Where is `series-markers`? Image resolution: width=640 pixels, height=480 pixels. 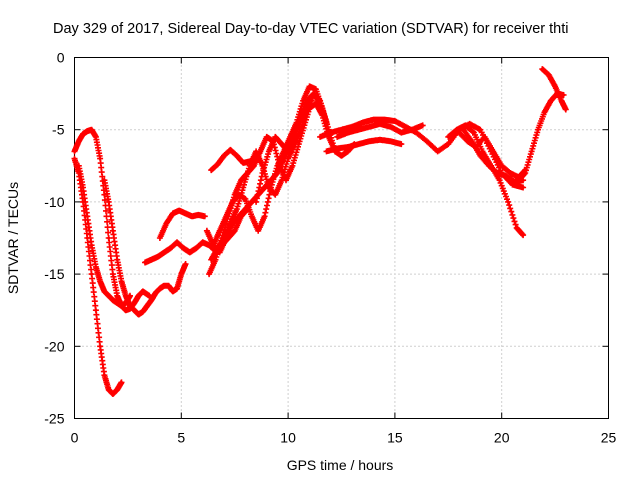
series-markers is located at coordinates (269, 176).